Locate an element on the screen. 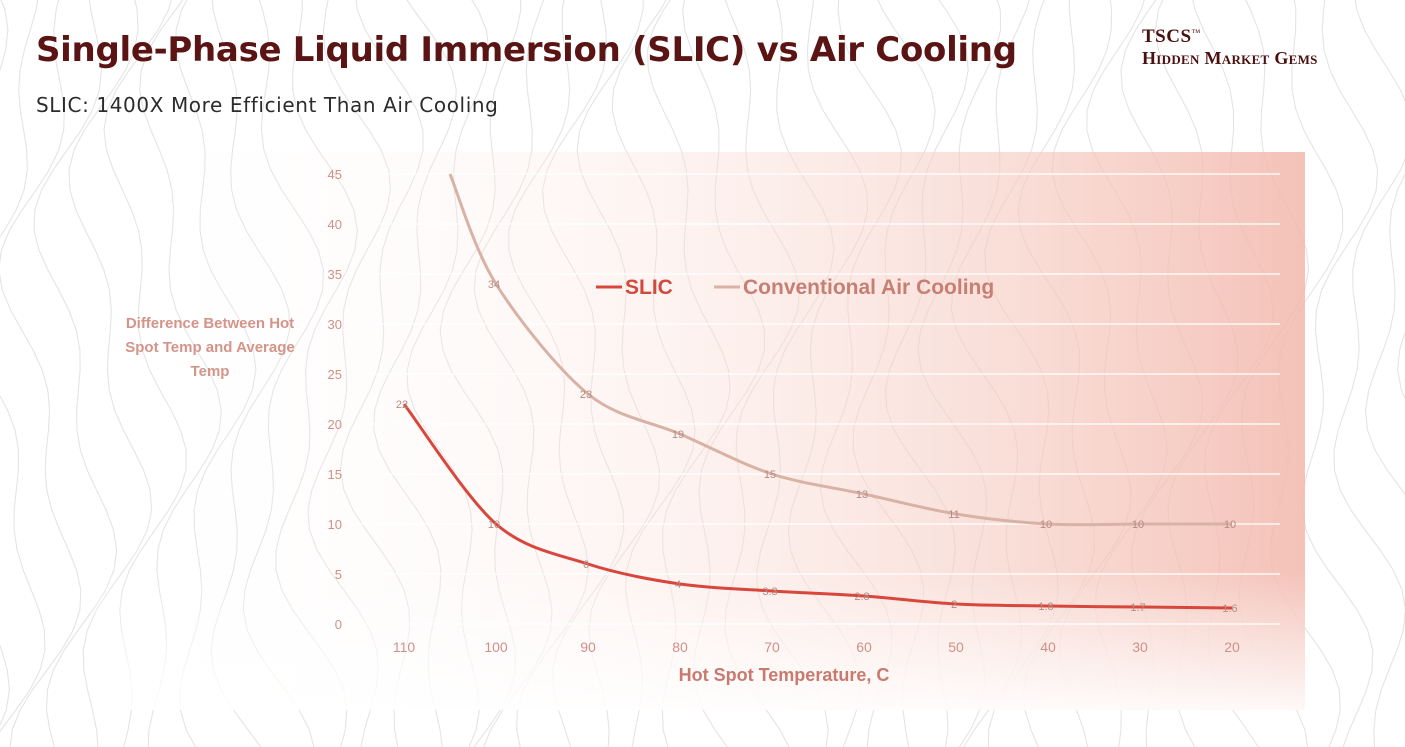 This screenshot has width=1405, height=747. data-label: 34 is located at coordinates (494, 285).